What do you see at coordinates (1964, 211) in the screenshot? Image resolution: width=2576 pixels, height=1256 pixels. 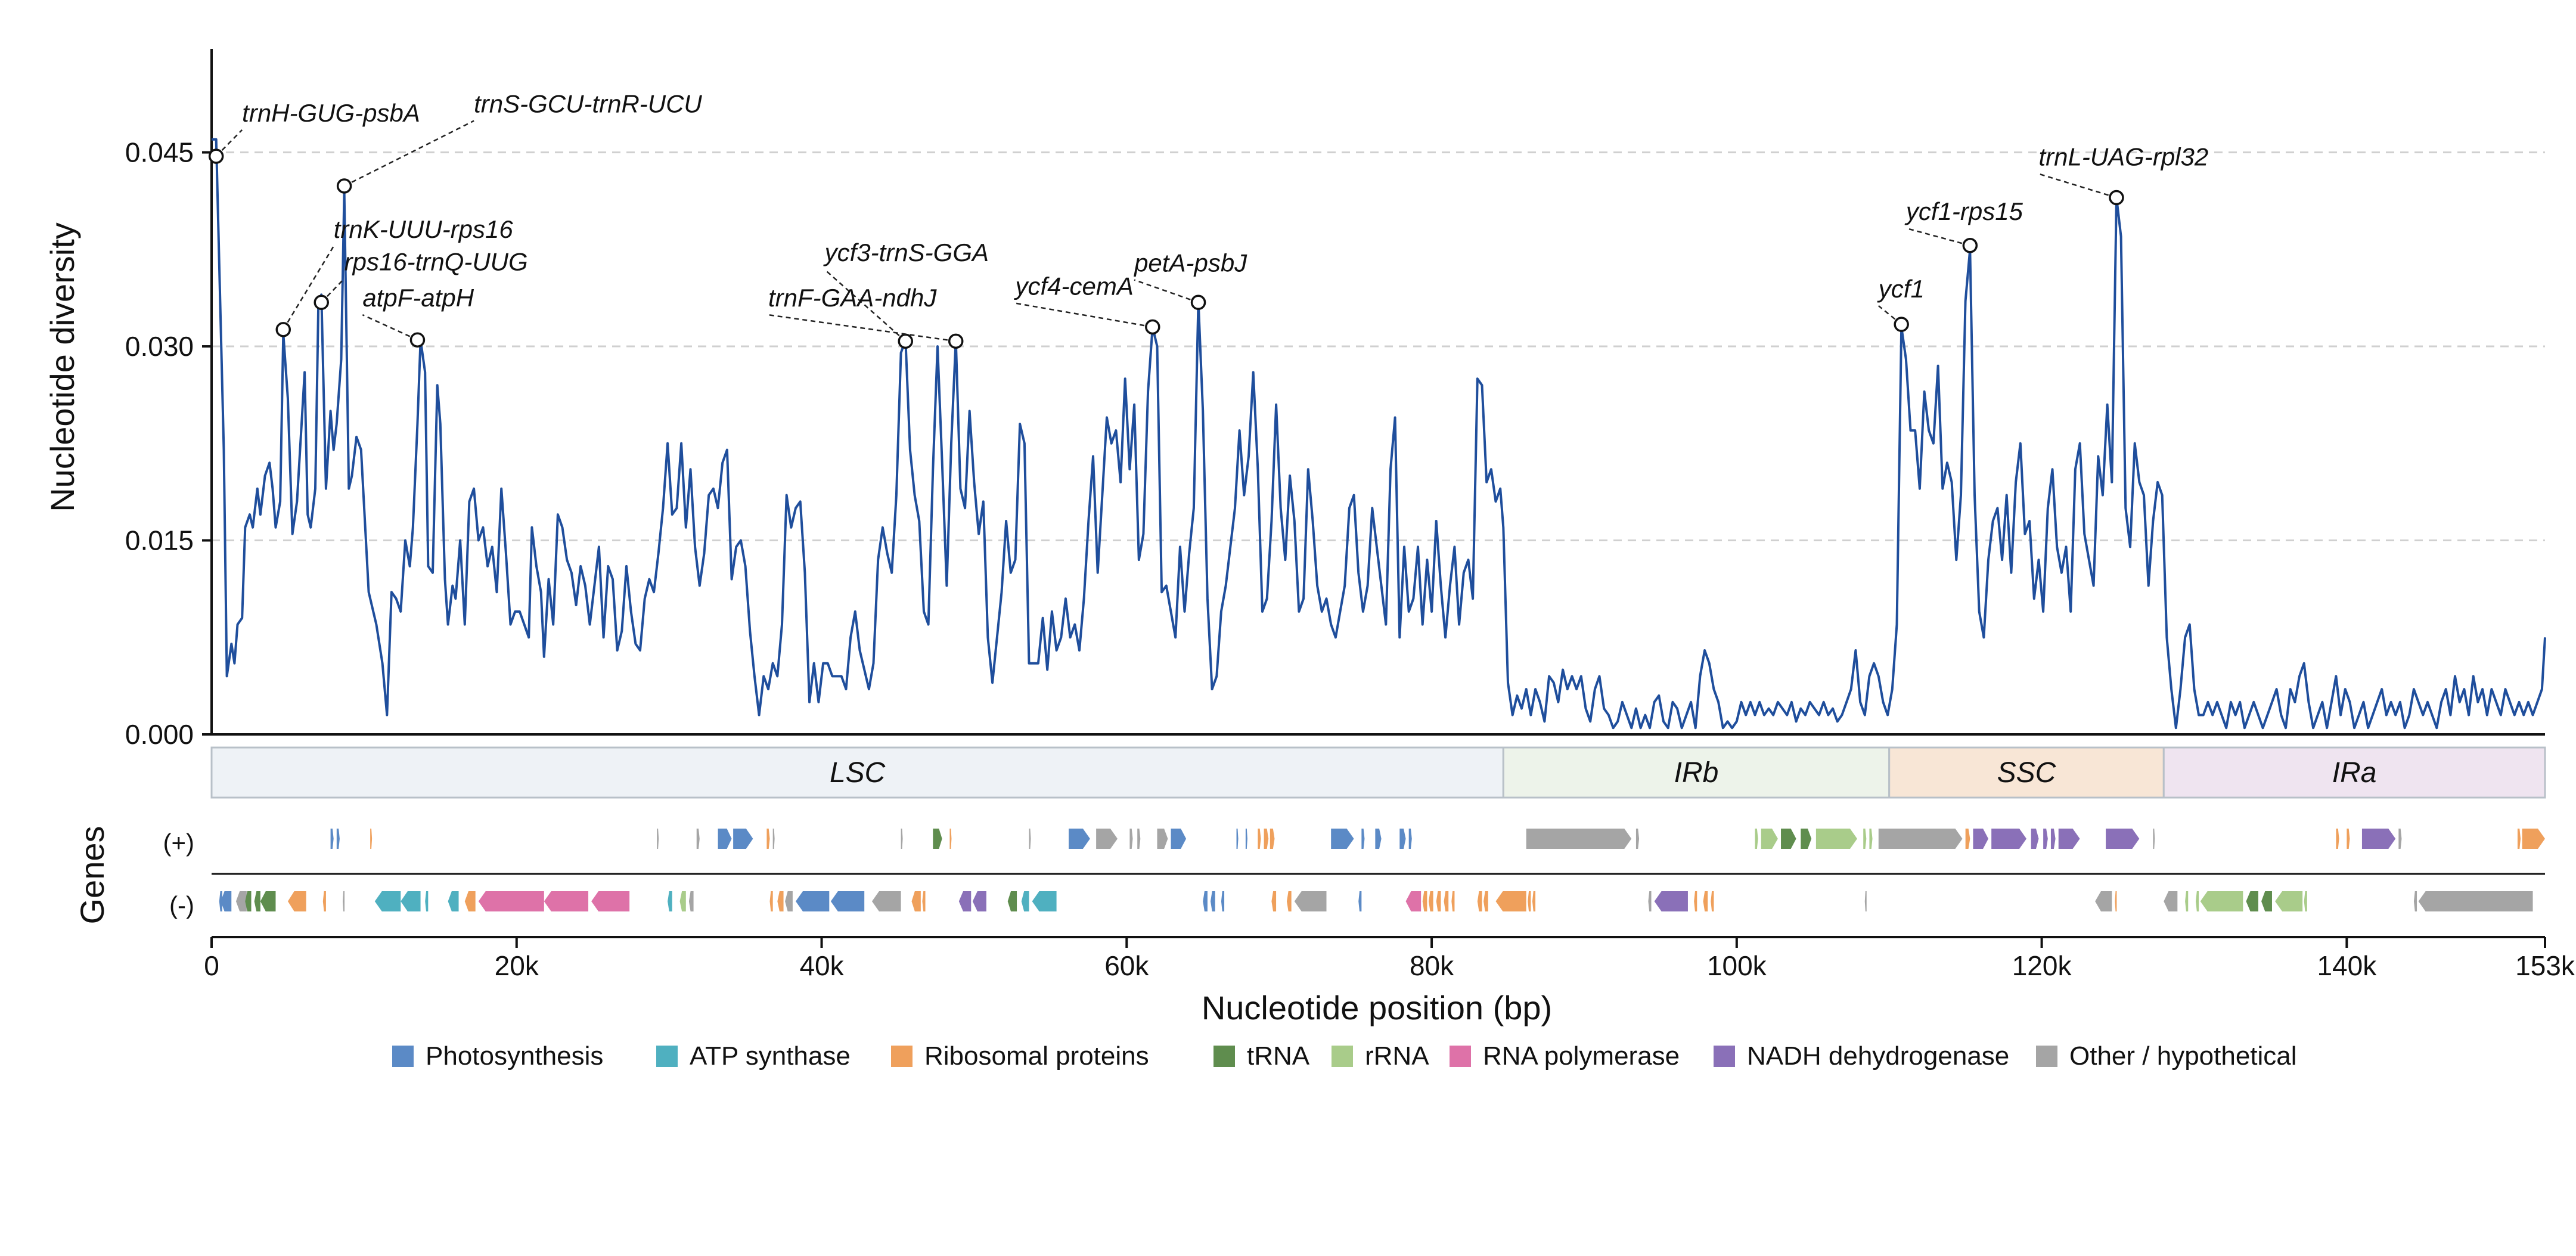 I see `annotation-label: ycf1-rps15` at bounding box center [1964, 211].